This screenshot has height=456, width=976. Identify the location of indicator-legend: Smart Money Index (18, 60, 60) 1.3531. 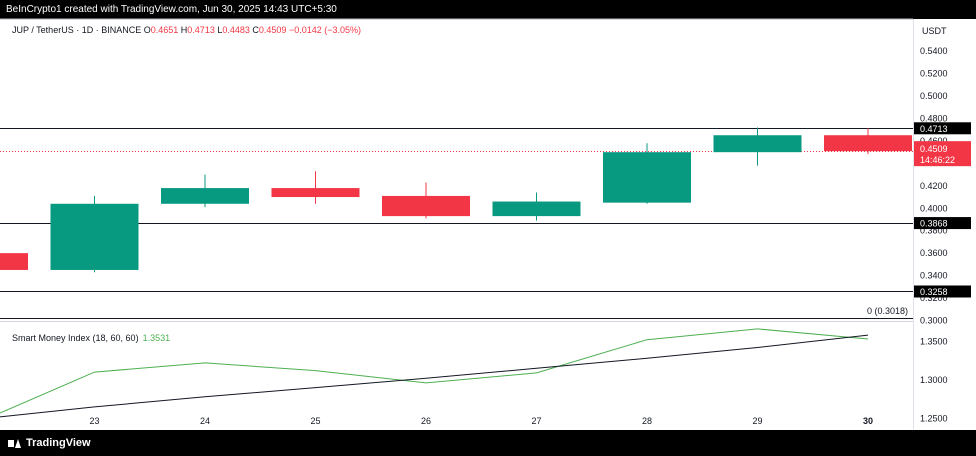
(91, 338).